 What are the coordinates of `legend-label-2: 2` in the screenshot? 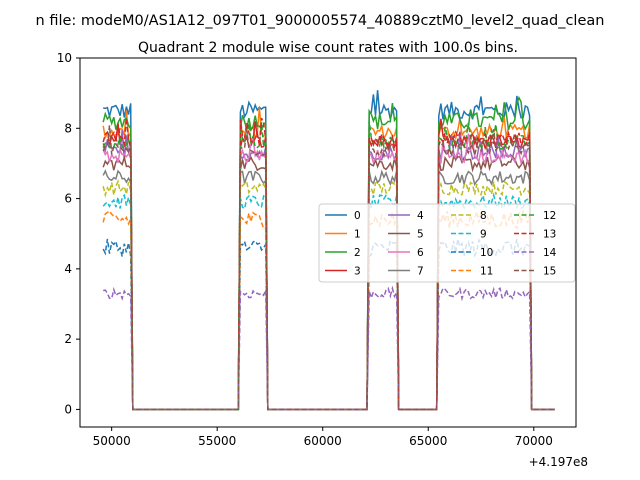 It's located at (357, 253).